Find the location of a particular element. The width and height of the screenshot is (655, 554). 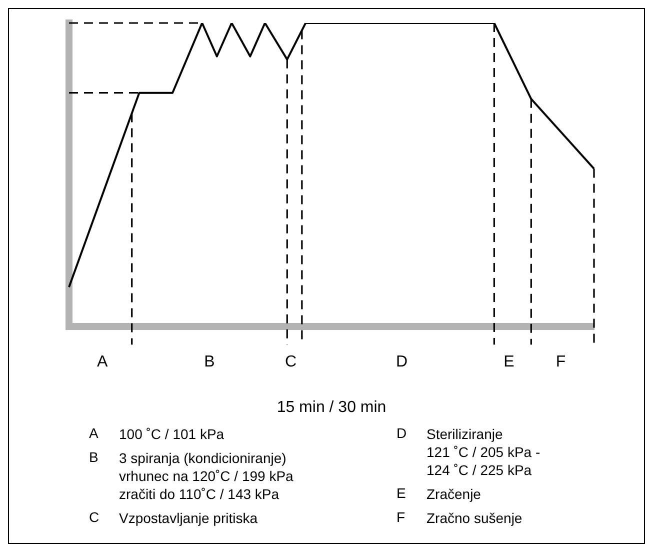

x-tick-label: B is located at coordinates (209, 362).